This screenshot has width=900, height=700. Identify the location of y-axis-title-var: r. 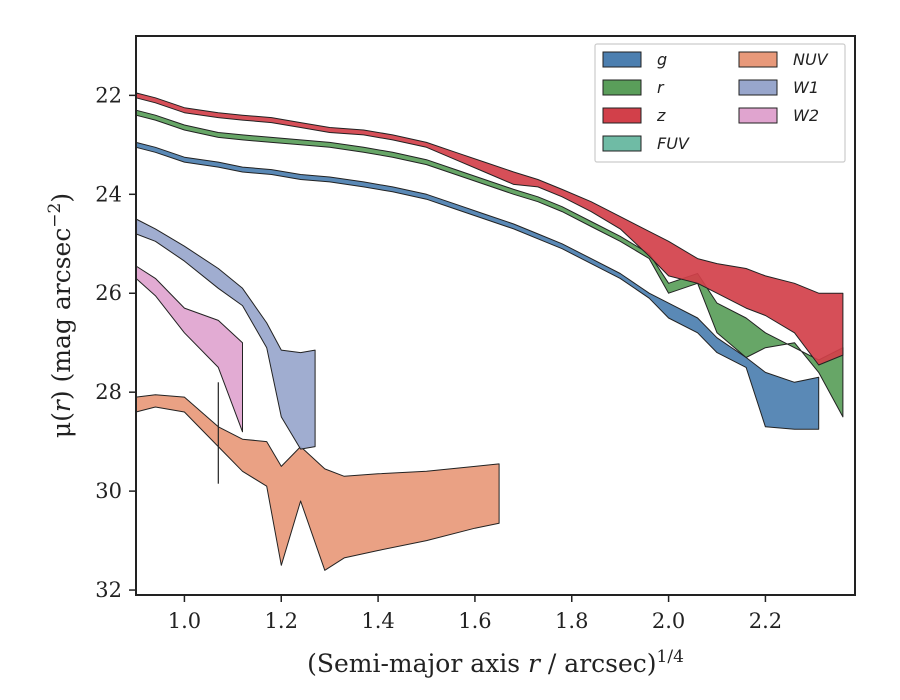
(61, 405).